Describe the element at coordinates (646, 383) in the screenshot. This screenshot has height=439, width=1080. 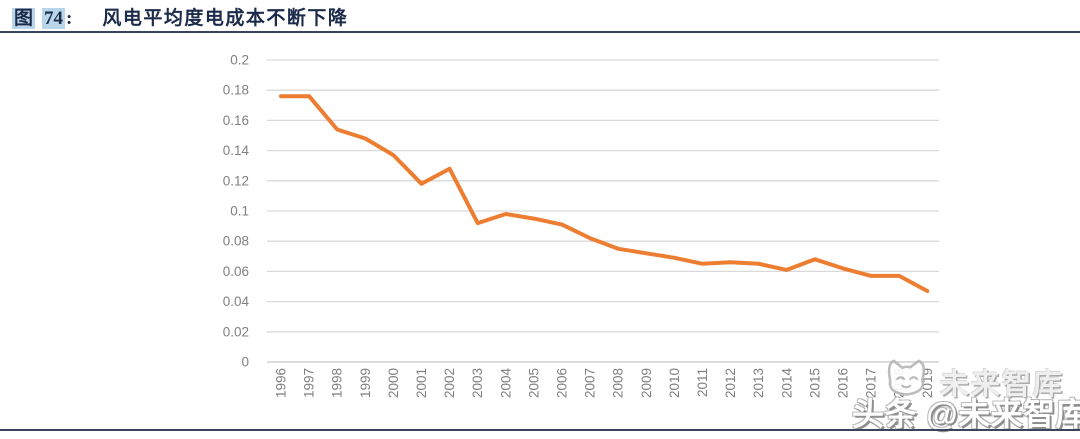
I see `x-tick-label: 2009` at that location.